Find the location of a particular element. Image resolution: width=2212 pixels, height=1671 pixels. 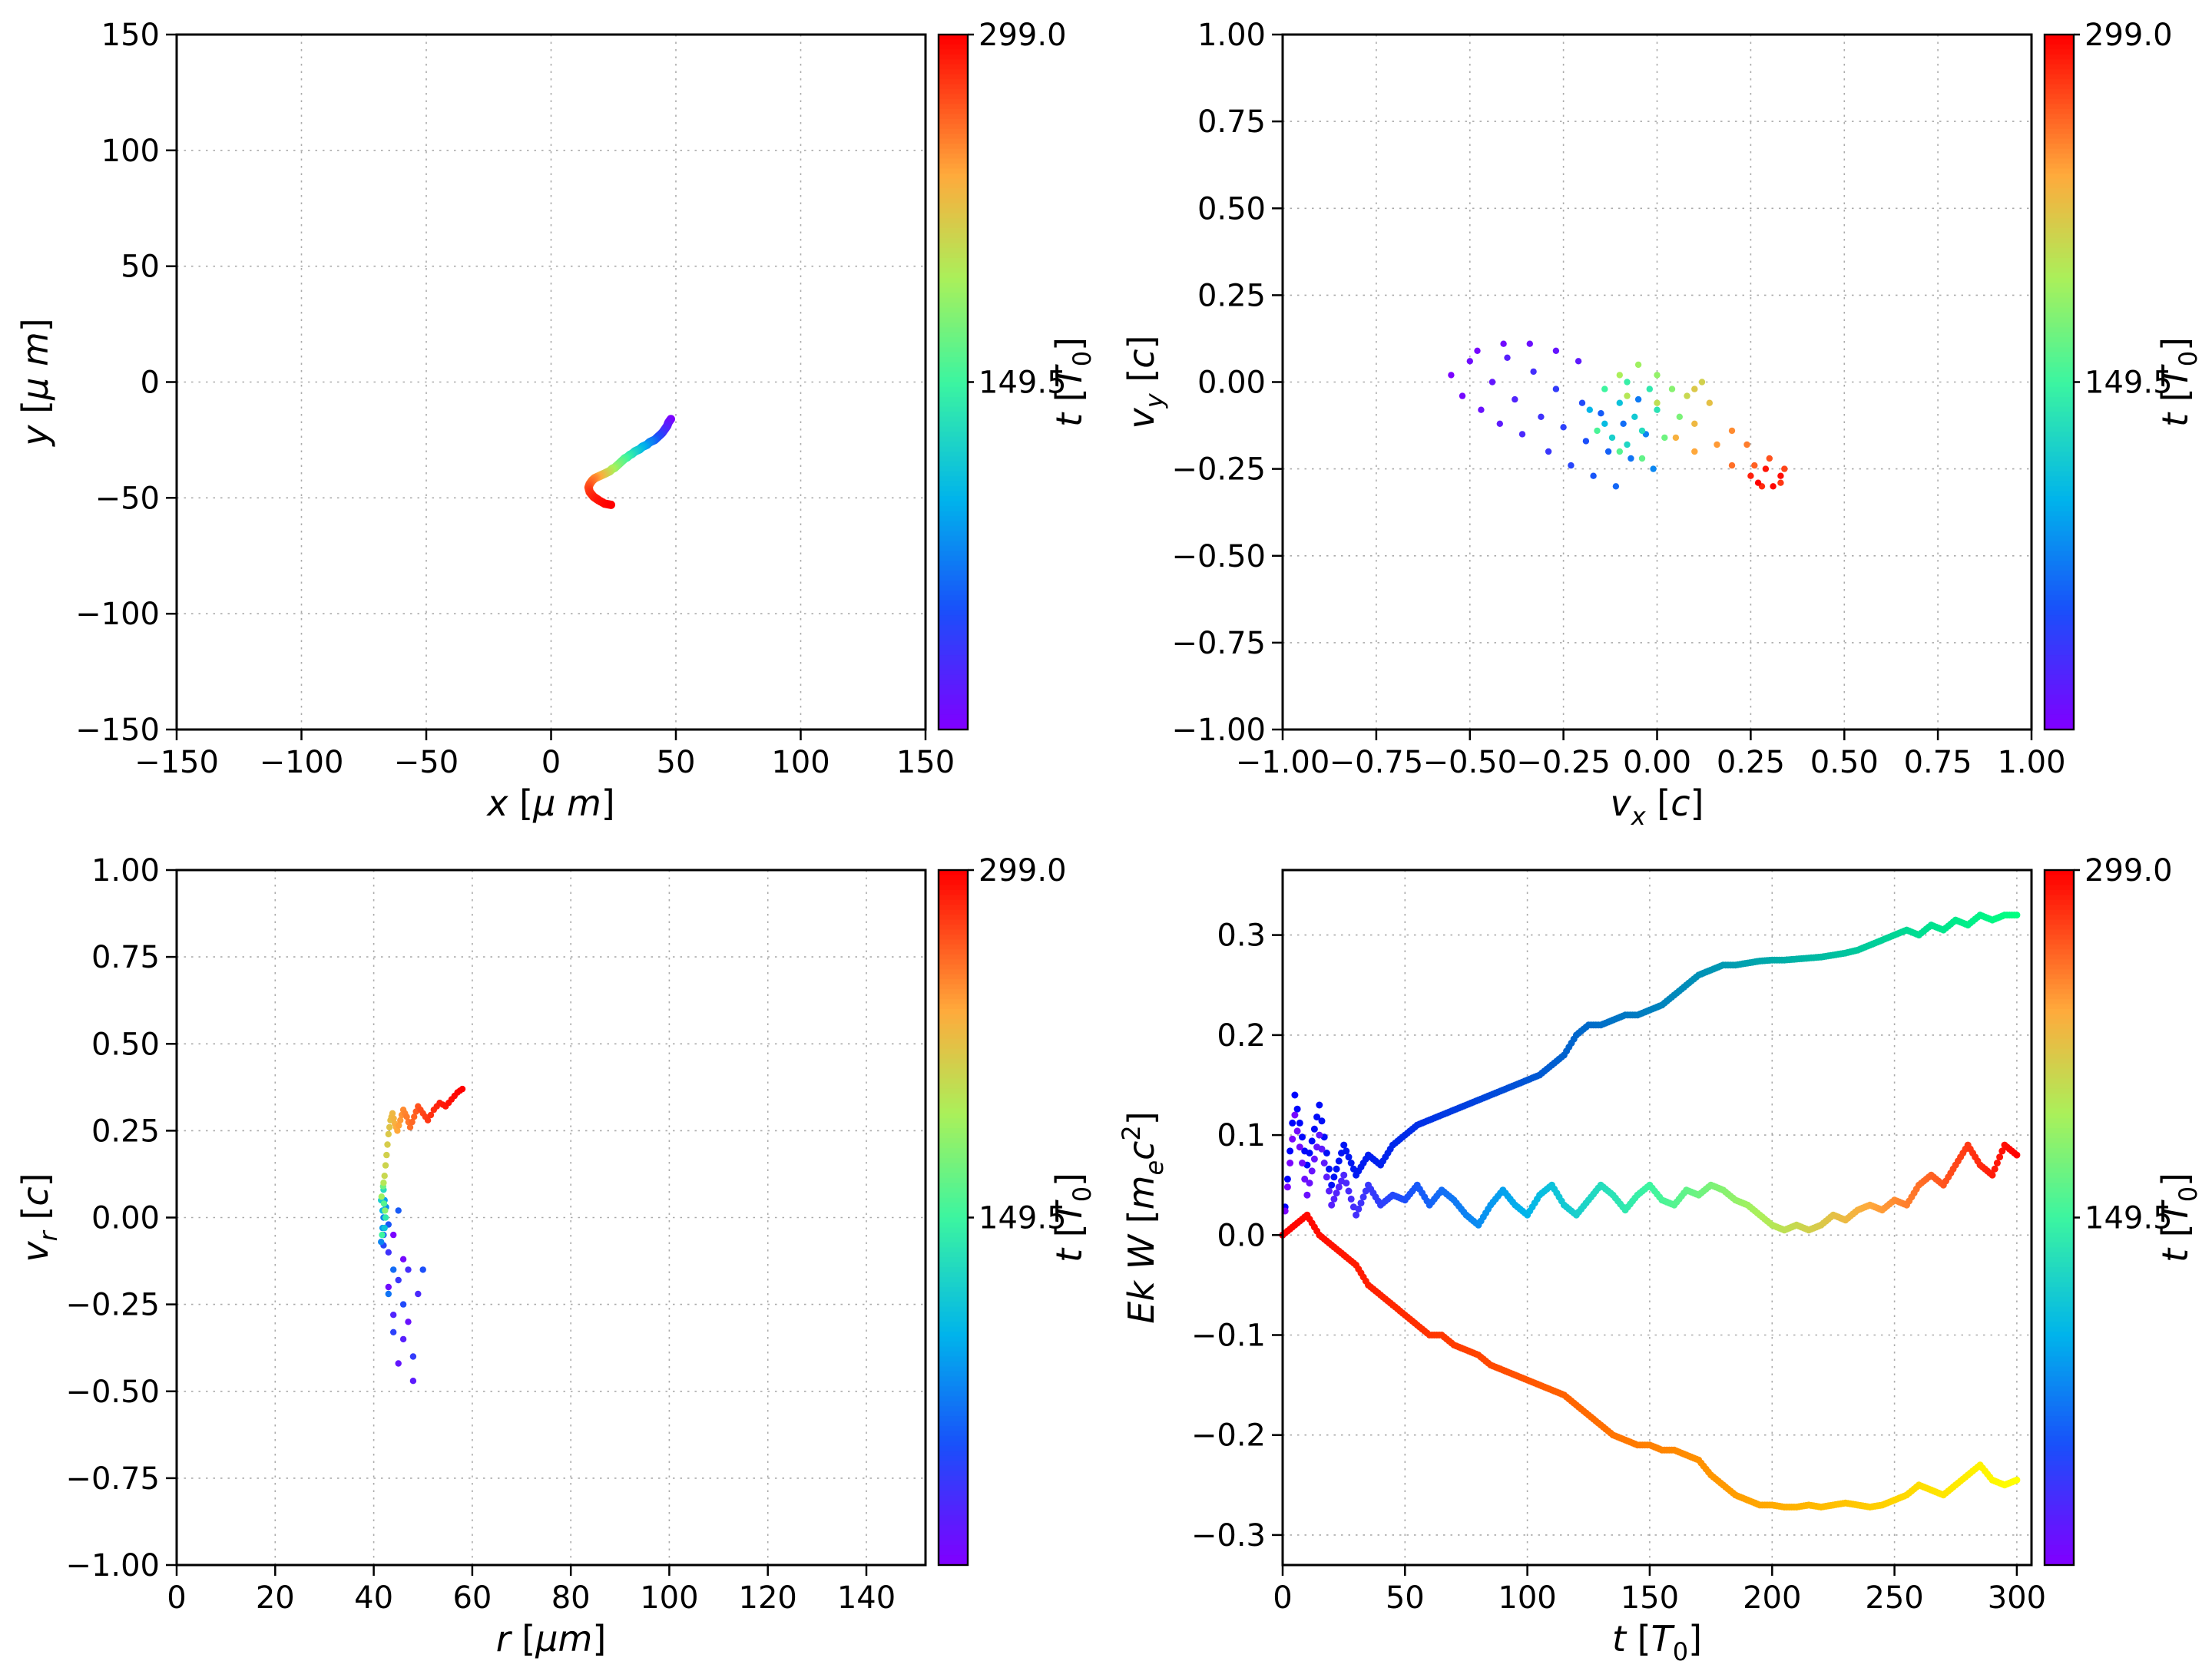

x-axis-label: vx [c] is located at coordinates (1657, 807).